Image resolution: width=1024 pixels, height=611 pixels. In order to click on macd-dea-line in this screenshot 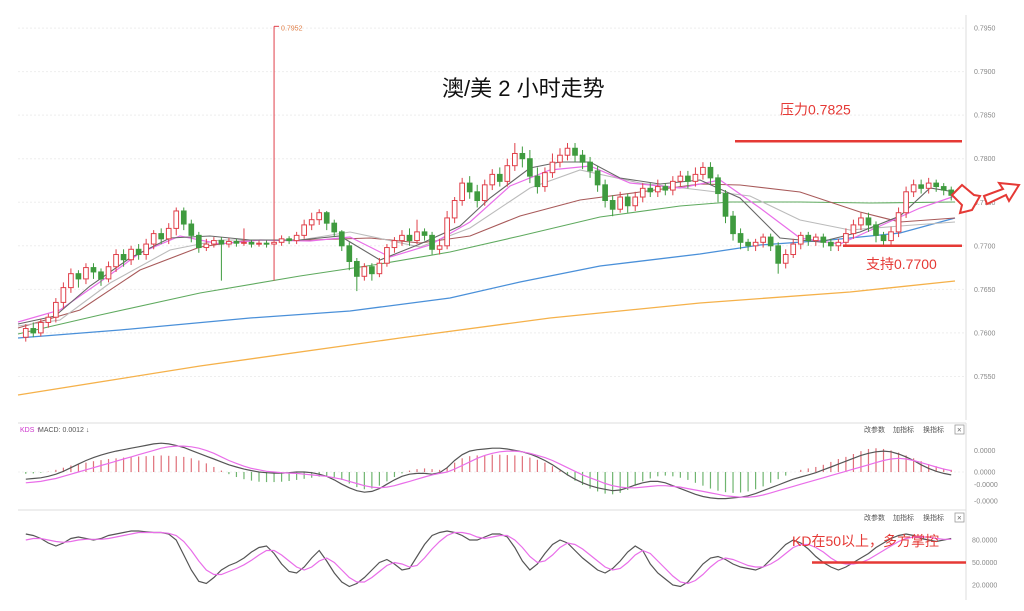, I will do `click(488, 471)`.